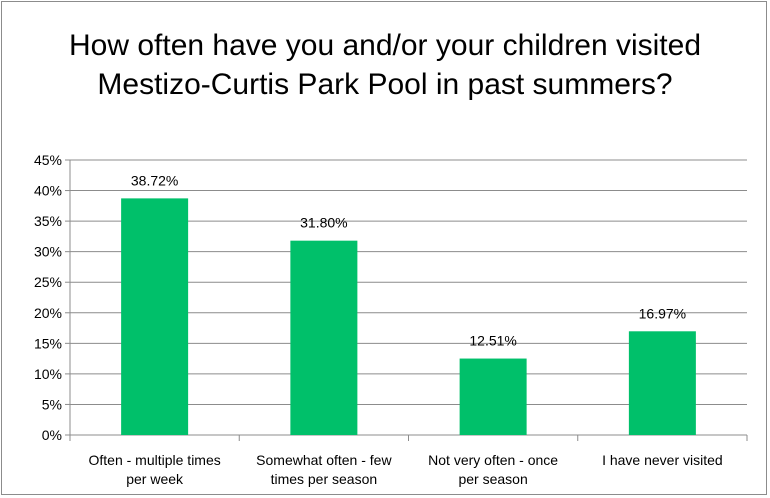 Image resolution: width=770 pixels, height=498 pixels. What do you see at coordinates (492, 341) in the screenshot?
I see `data-label: 12.51%` at bounding box center [492, 341].